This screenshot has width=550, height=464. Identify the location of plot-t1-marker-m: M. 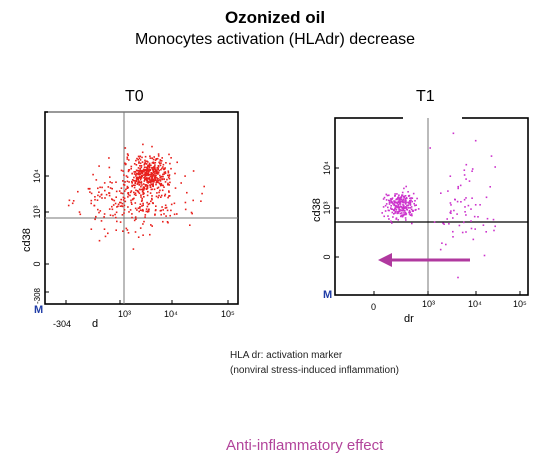
(327, 295).